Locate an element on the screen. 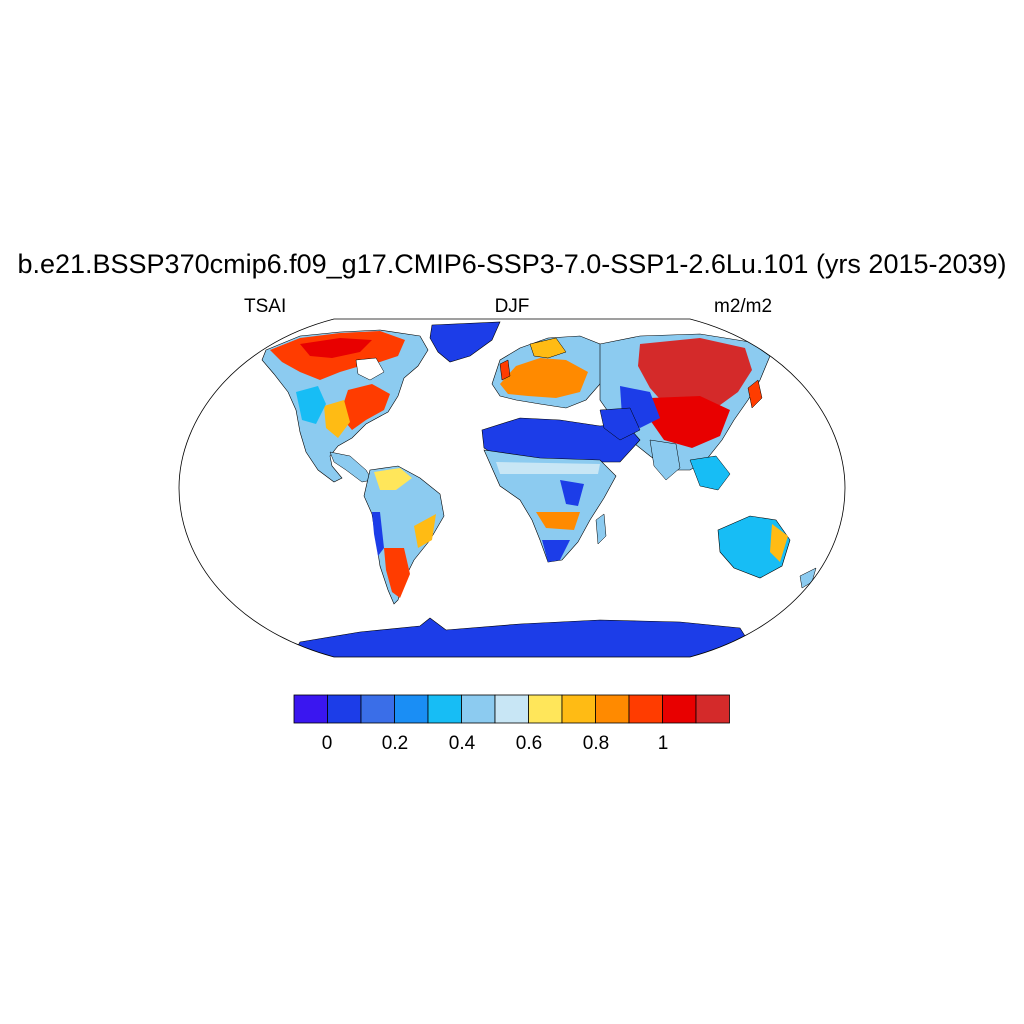 This screenshot has height=1024, width=1024. africa-tip is located at coordinates (556, 551).